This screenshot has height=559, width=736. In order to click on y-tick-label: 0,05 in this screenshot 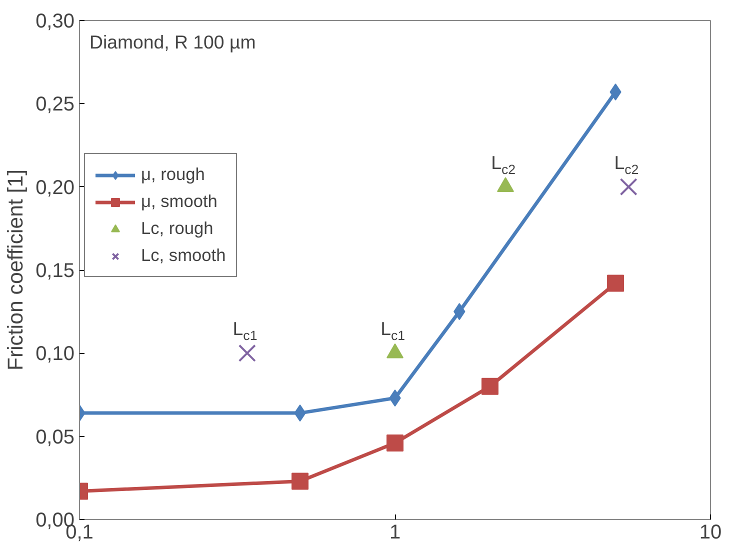, I will do `click(55, 437)`.